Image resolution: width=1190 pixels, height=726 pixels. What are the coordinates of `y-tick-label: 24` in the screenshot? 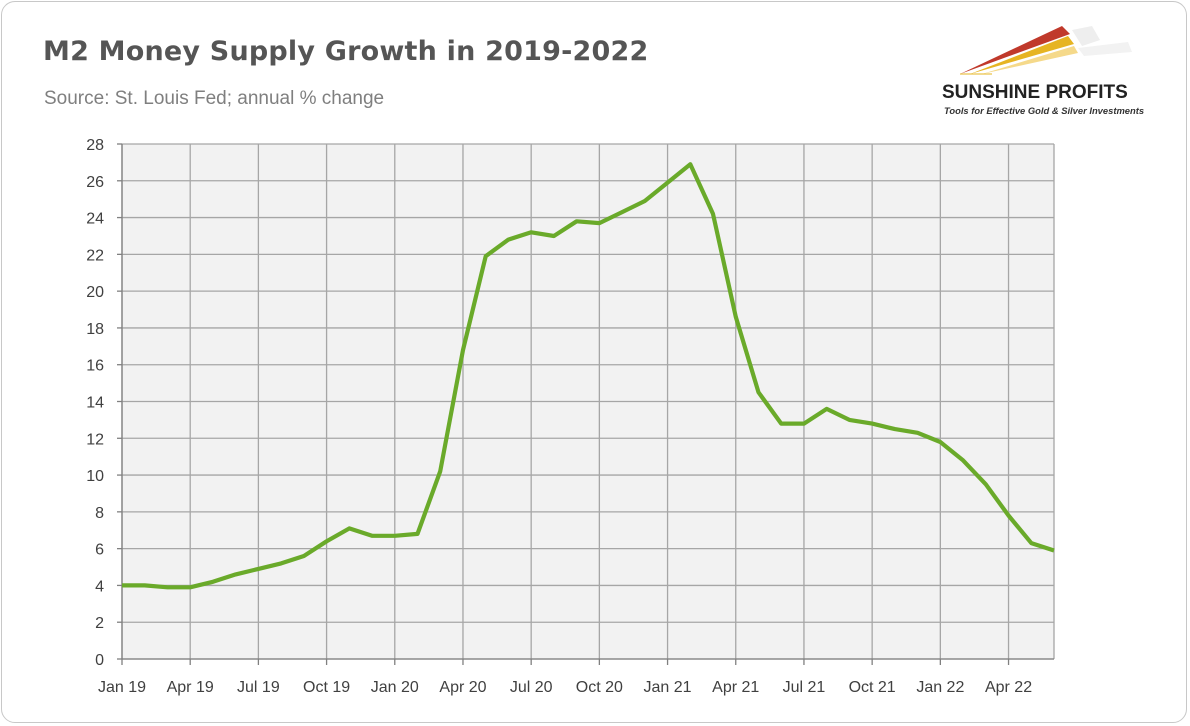 It's located at (95, 219).